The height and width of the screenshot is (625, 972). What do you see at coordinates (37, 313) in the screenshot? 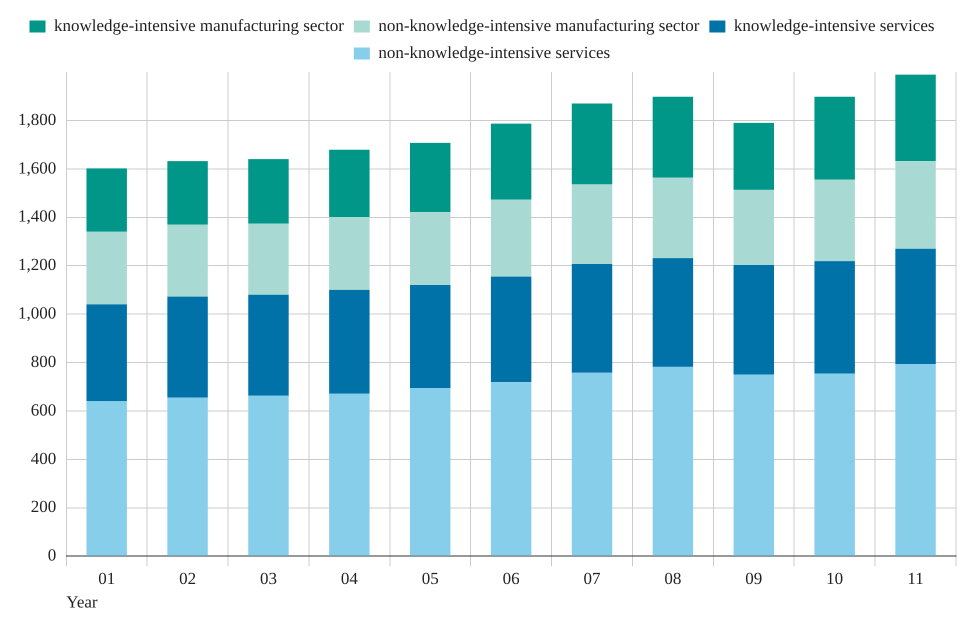
I see `y-tick-label: 1,000` at bounding box center [37, 313].